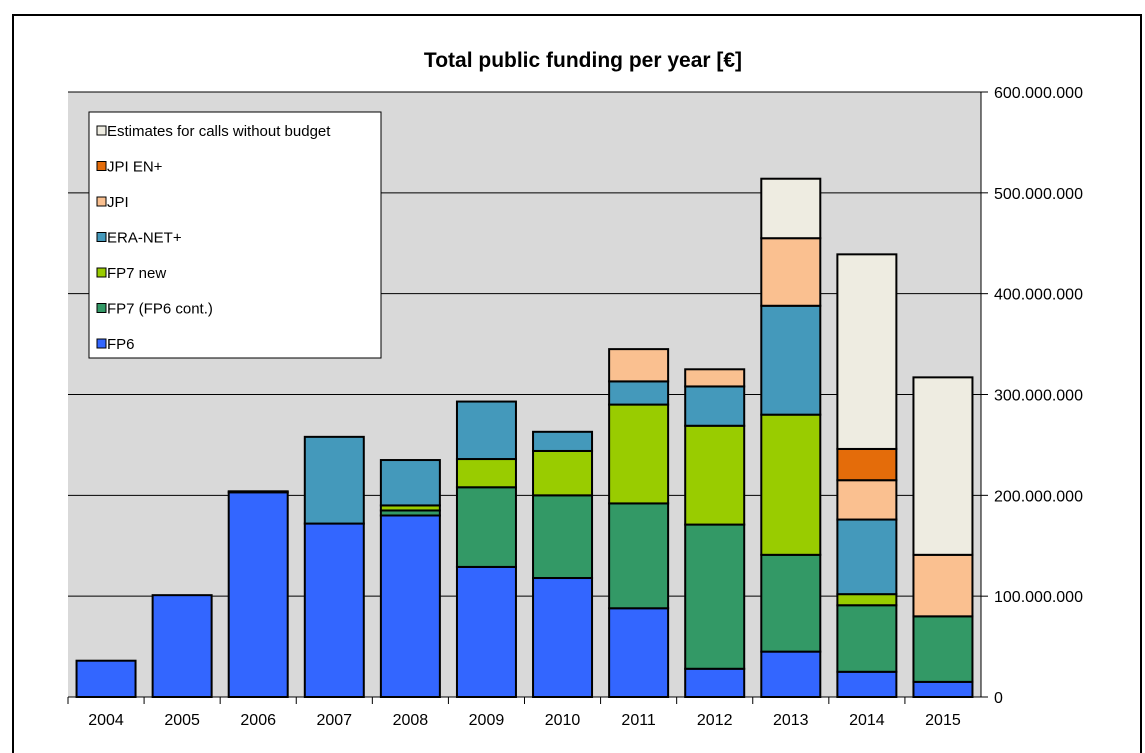 The width and height of the screenshot is (1145, 753). What do you see at coordinates (106, 720) in the screenshot?
I see `x-tick-label: 2004` at bounding box center [106, 720].